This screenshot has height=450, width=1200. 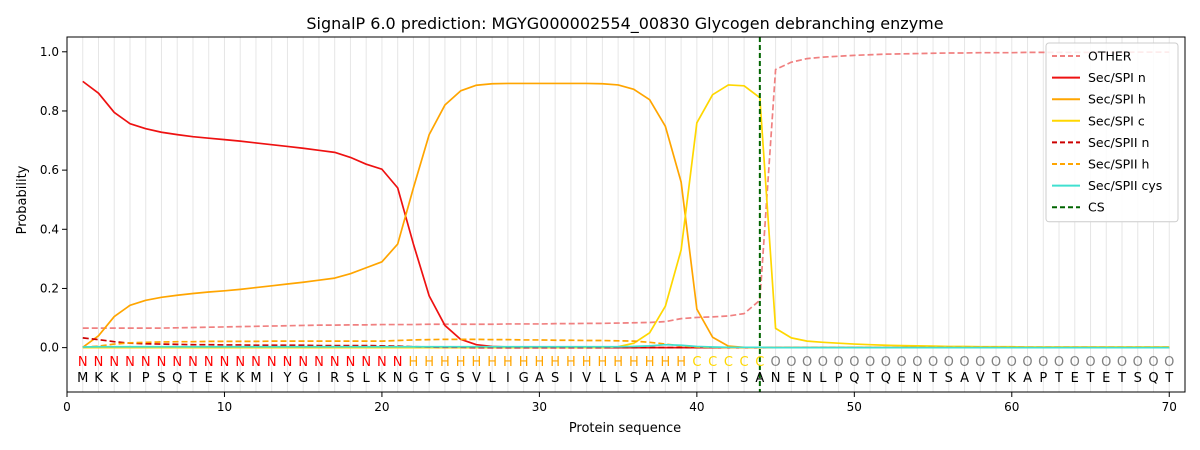 What do you see at coordinates (49, 52) in the screenshot?
I see `y-tick-label: 1.0` at bounding box center [49, 52].